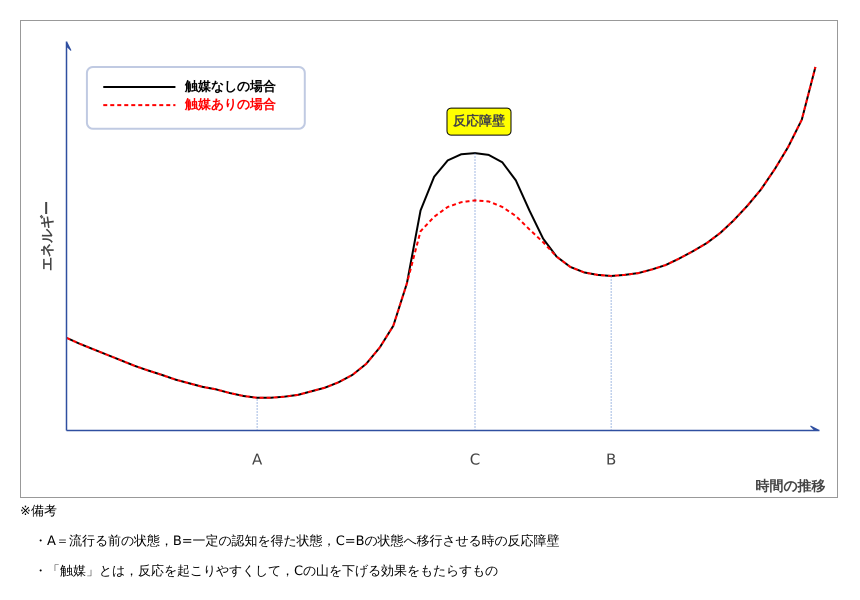 The height and width of the screenshot is (600, 860). Describe the element at coordinates (257, 459) in the screenshot. I see `x-tick-label: A` at that location.